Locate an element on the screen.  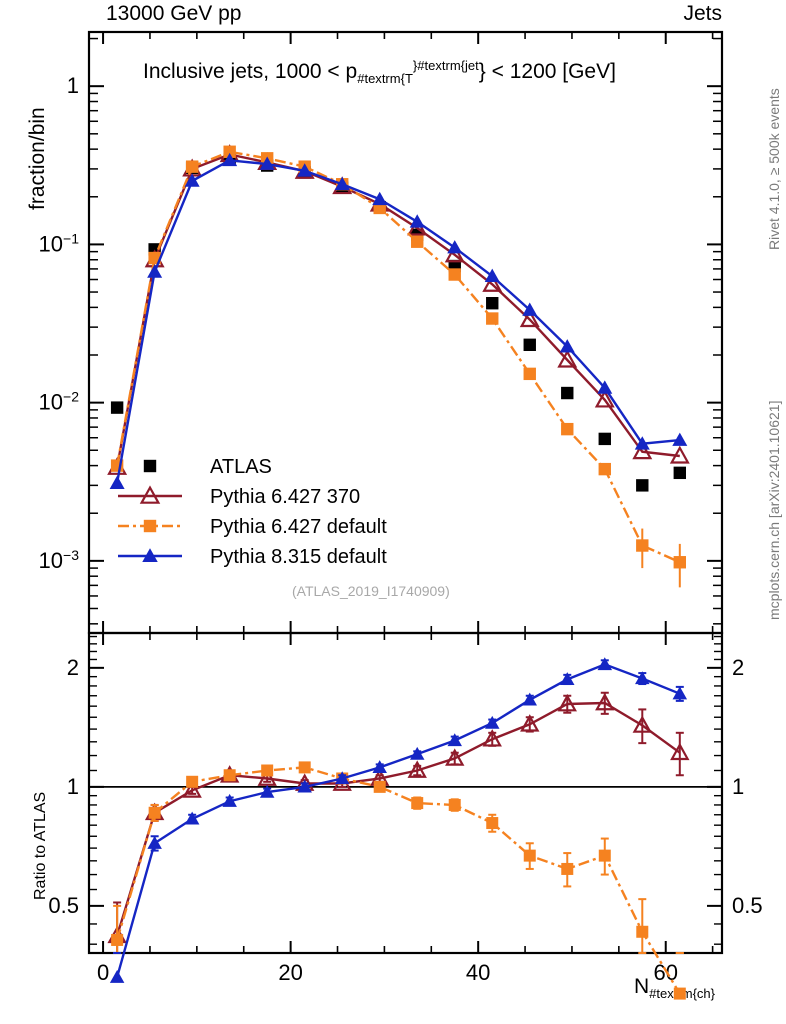
legend-label: Pythia 6.427 370 is located at coordinates (285, 497).